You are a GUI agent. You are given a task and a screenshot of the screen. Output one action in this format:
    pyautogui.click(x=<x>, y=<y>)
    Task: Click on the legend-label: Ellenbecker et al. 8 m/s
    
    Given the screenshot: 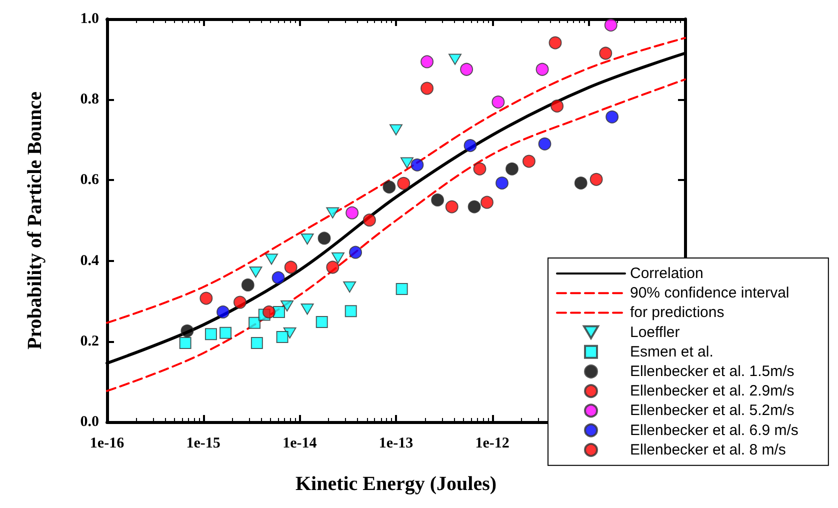 What is the action you would take?
    pyautogui.click(x=708, y=449)
    